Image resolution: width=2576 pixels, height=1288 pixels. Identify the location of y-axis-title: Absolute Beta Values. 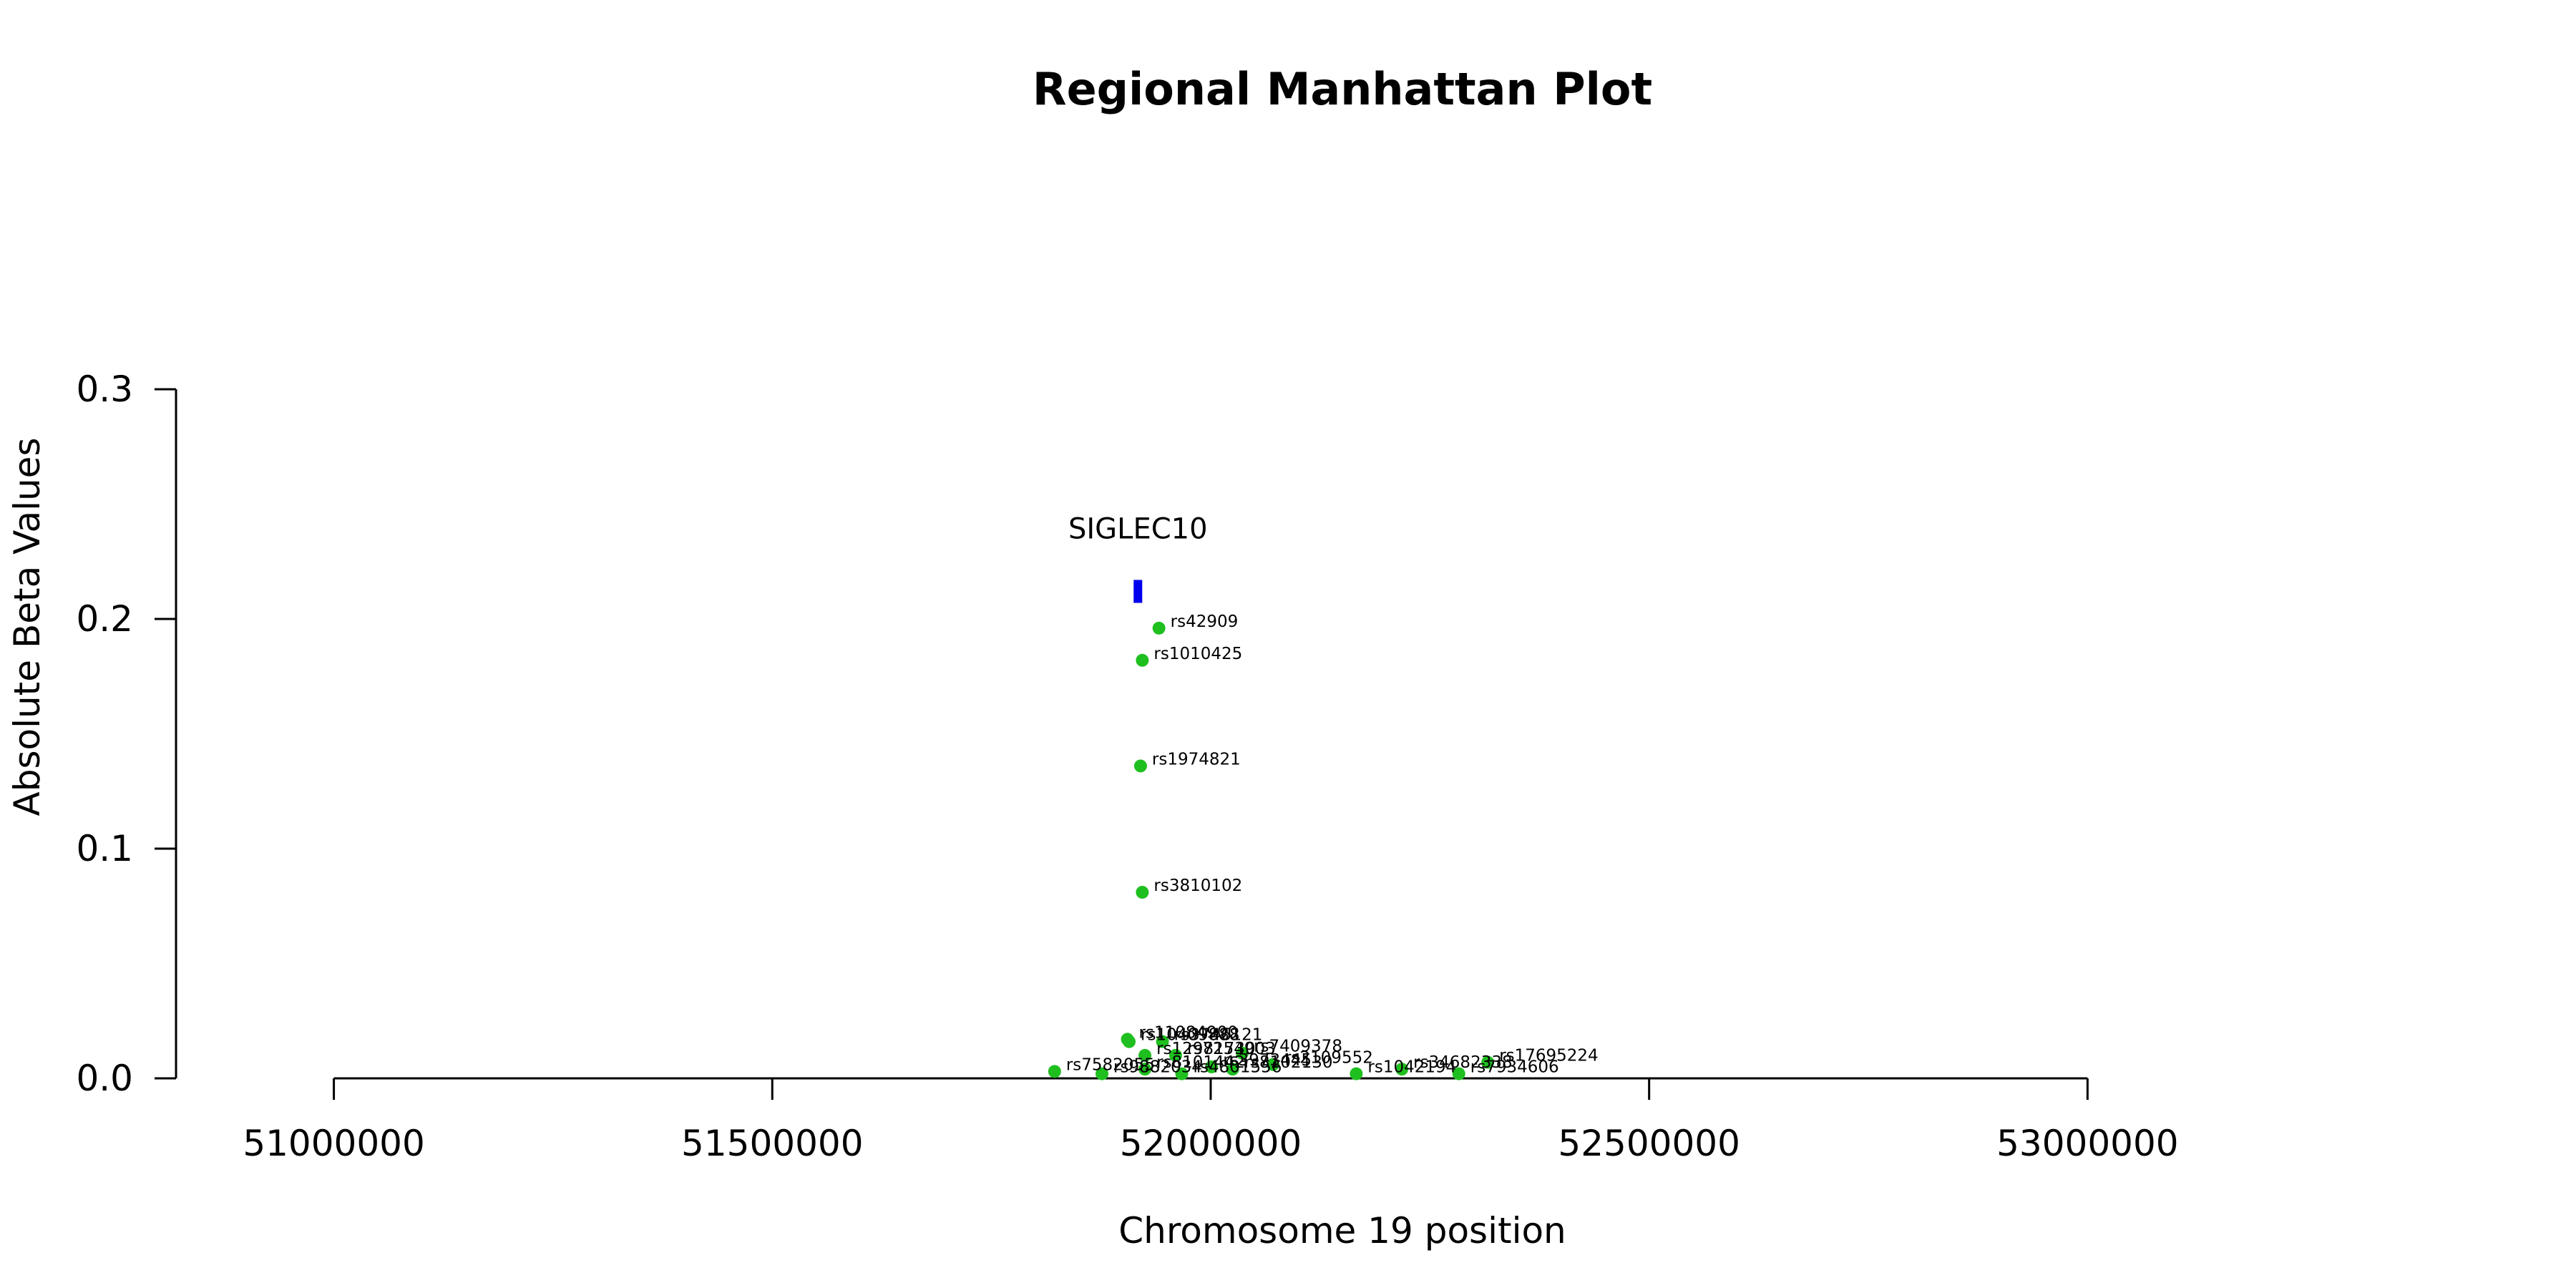
(27, 627).